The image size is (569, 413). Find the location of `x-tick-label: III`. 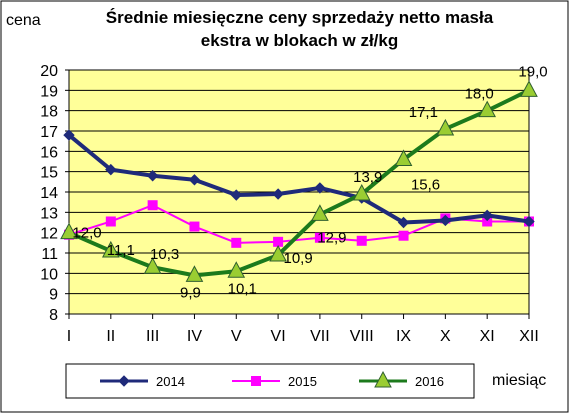

x-tick-label: III is located at coordinates (152, 336).